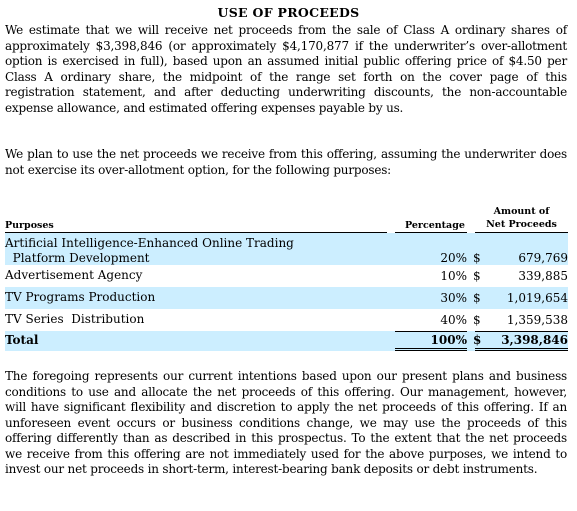 This screenshot has height=511, width=577. What do you see at coordinates (543, 276) in the screenshot?
I see `row-amount: 339,885` at bounding box center [543, 276].